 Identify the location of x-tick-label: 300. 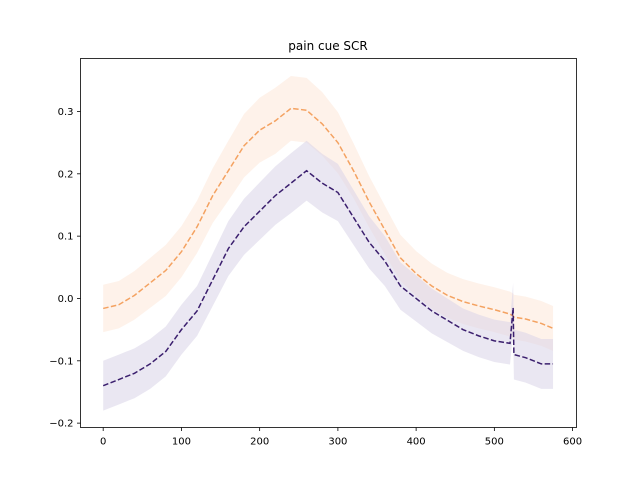
(337, 442).